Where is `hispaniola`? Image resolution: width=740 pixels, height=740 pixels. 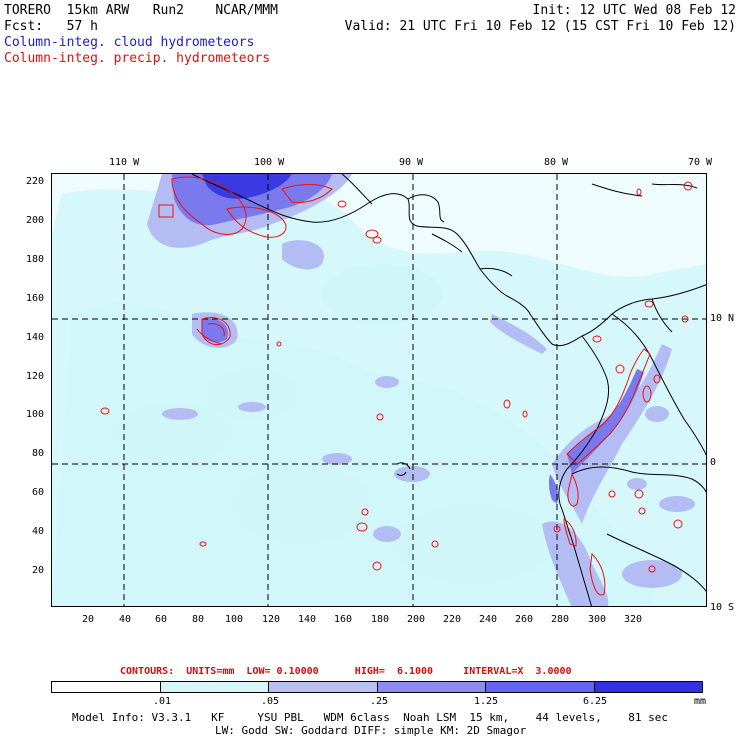 hispaniola is located at coordinates (674, 186).